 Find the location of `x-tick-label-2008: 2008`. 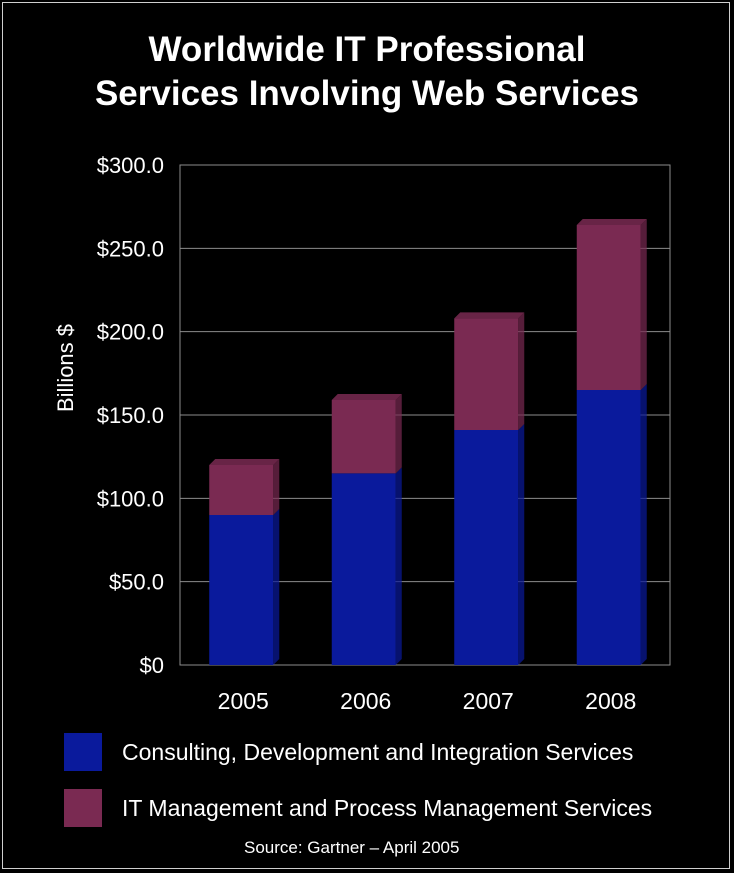

x-tick-label-2008: 2008 is located at coordinates (610, 701).